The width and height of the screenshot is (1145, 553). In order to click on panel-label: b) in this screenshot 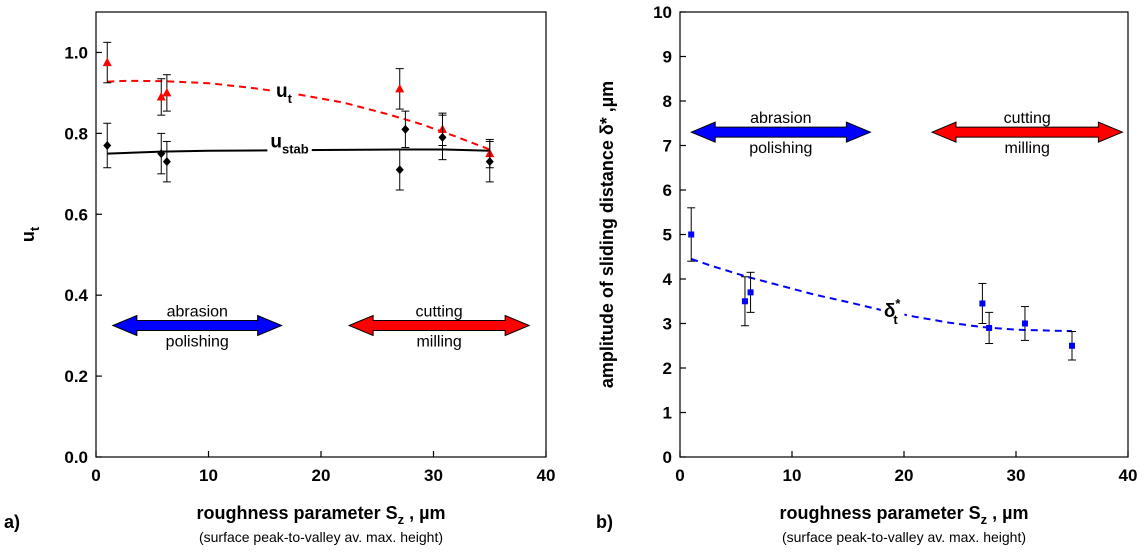, I will do `click(604, 522)`.